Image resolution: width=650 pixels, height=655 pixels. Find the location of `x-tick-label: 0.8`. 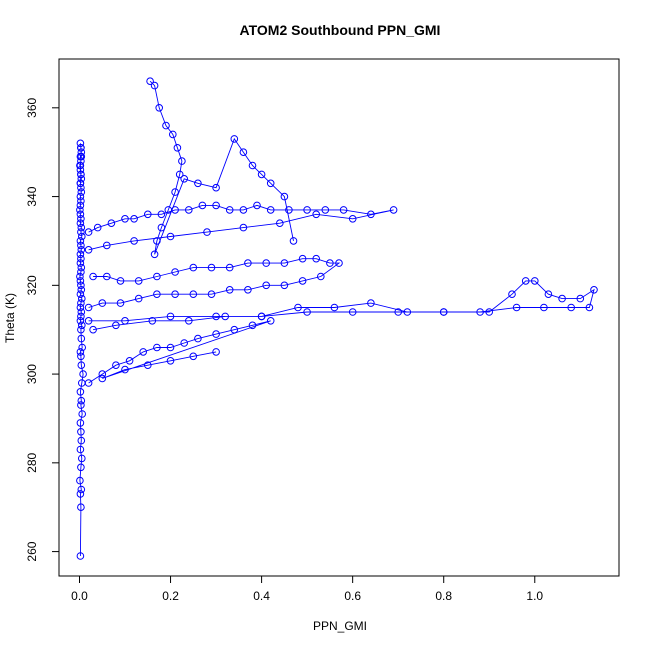

x-tick-label: 0.8 is located at coordinates (443, 596).